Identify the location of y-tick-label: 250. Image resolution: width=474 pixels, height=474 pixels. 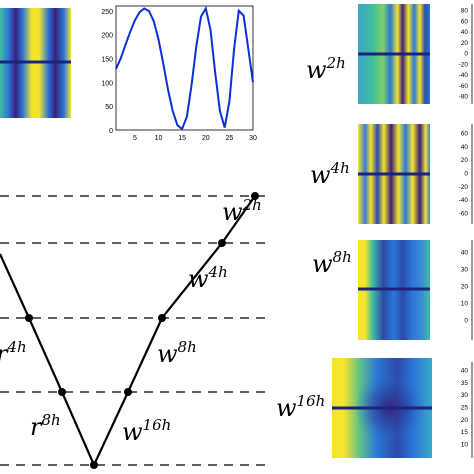
(107, 12).